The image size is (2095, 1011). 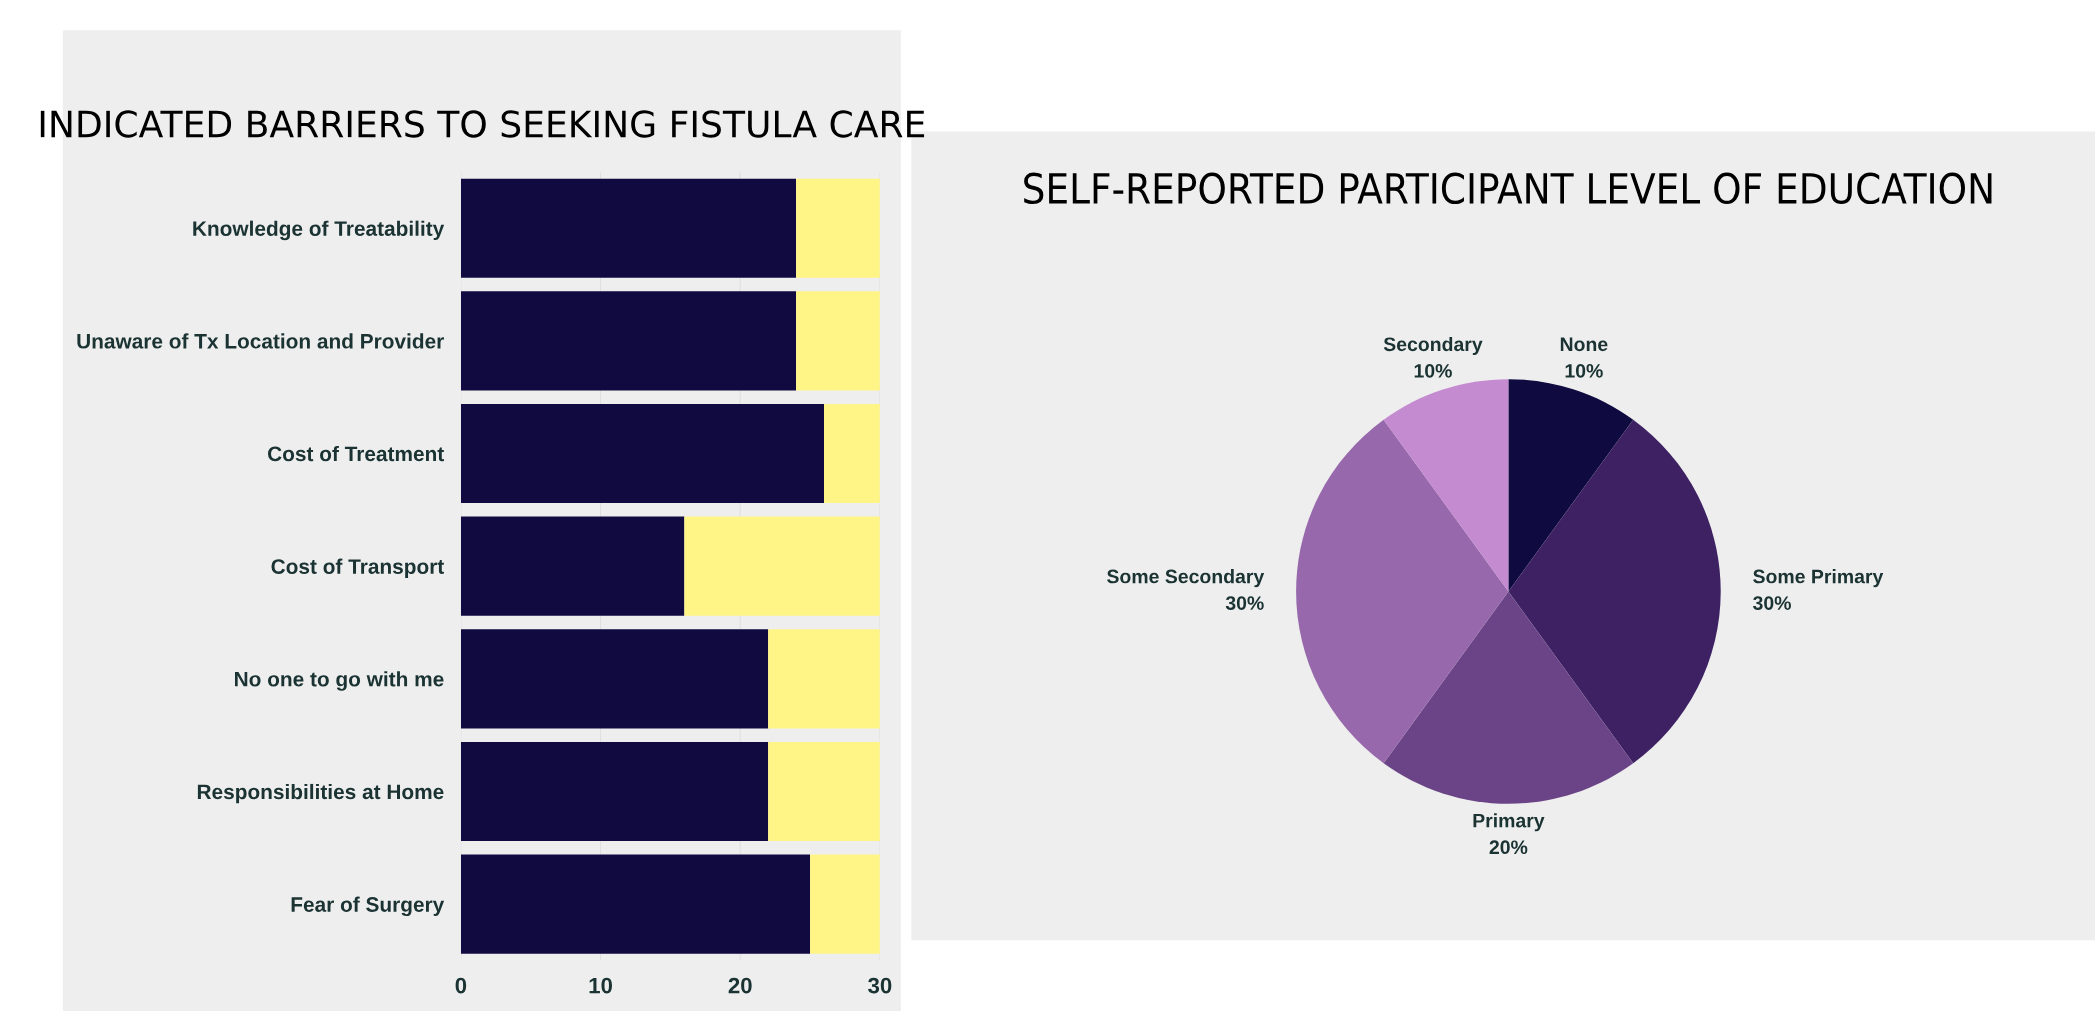 What do you see at coordinates (260, 341) in the screenshot?
I see `y-tick-label: Unaware of Tx Location and Provider` at bounding box center [260, 341].